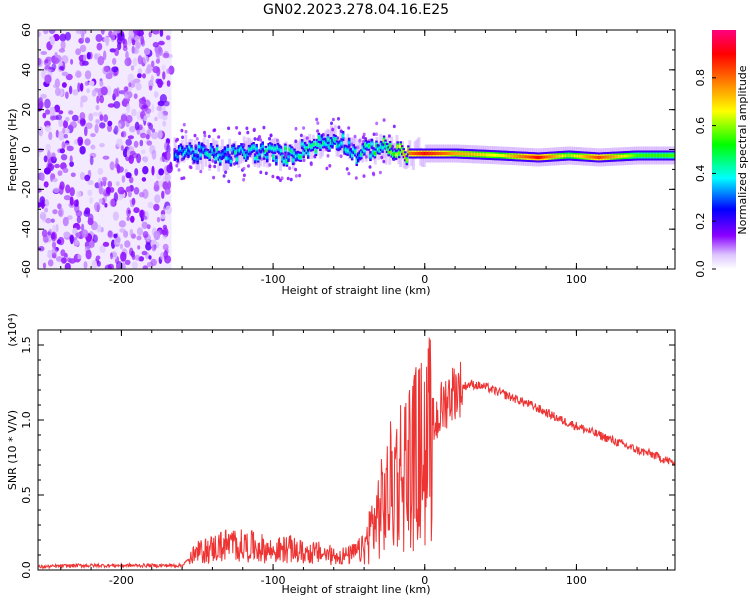 Image resolution: width=750 pixels, height=600 pixels. Describe the element at coordinates (700, 221) in the screenshot. I see `colorbar-tick-label: 0.2` at that location.